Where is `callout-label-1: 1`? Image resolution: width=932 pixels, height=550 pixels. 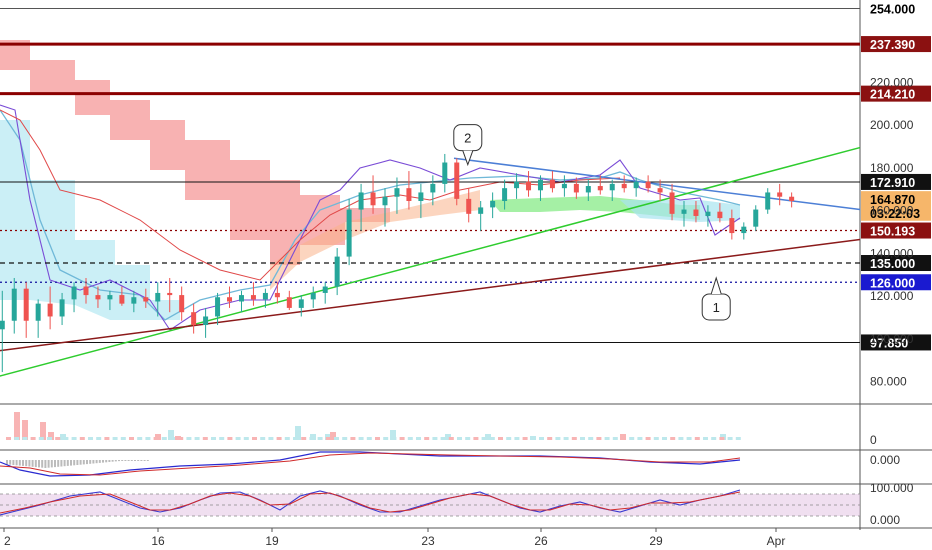
callout-label-1: 1 is located at coordinates (716, 307).